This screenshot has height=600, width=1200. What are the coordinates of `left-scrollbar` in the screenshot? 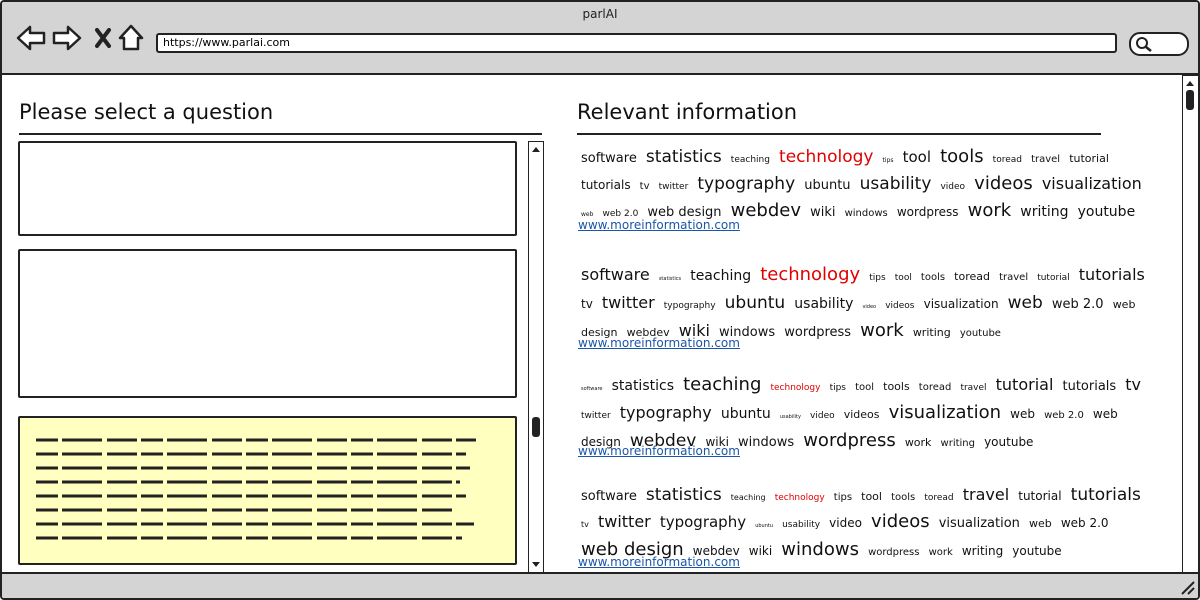 It's located at (536, 357).